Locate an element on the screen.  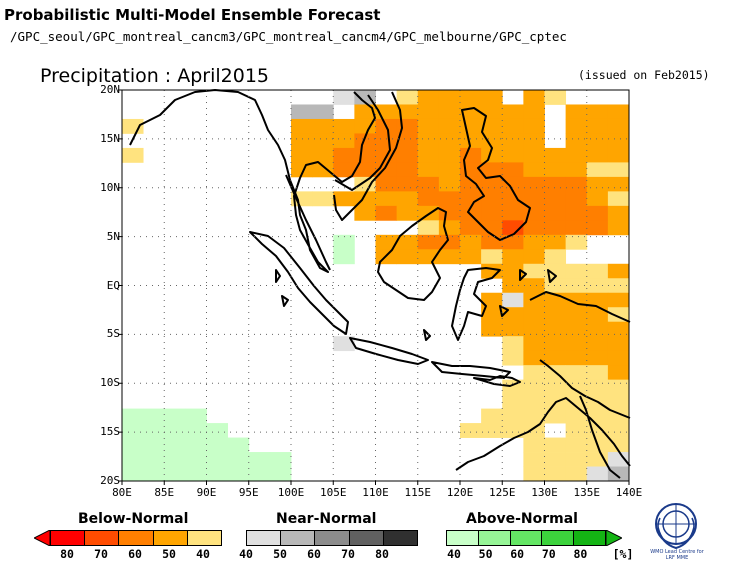
x-tick-label: 105E is located at coordinates (333, 492).